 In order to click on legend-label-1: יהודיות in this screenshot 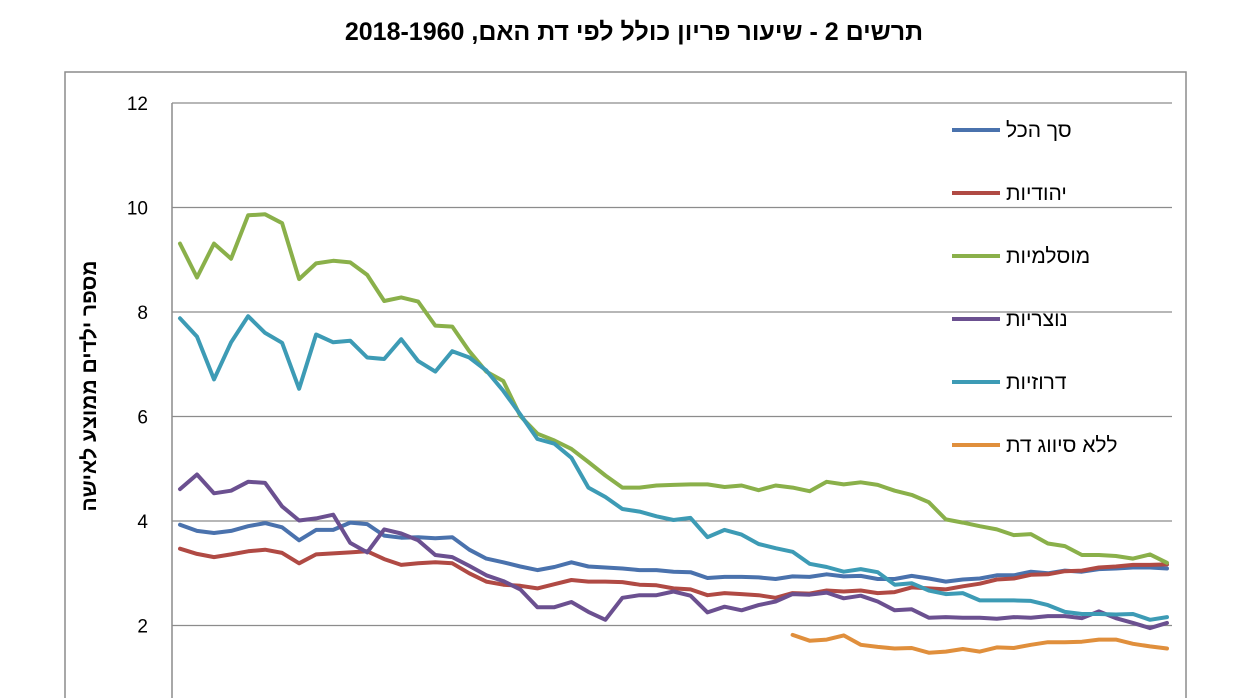, I will do `click(1036, 193)`.